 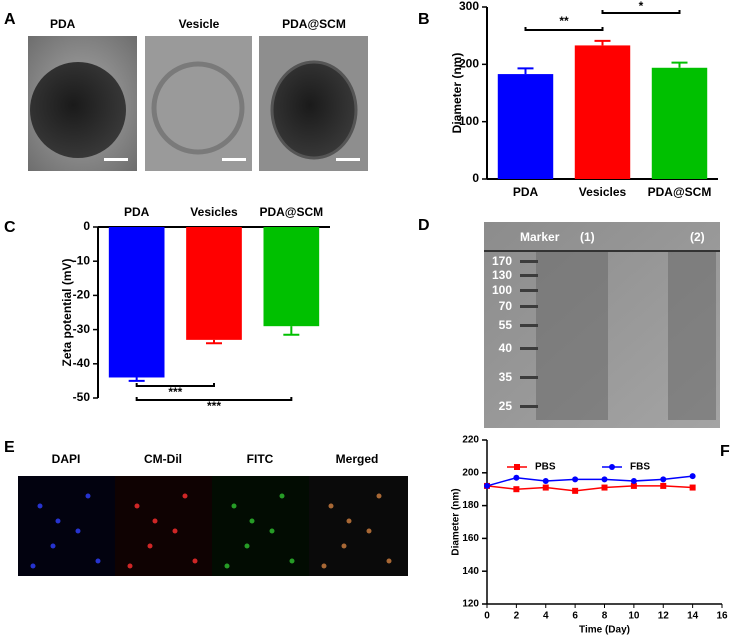 What do you see at coordinates (572, 335) in the screenshot?
I see `gel-lane` at bounding box center [572, 335].